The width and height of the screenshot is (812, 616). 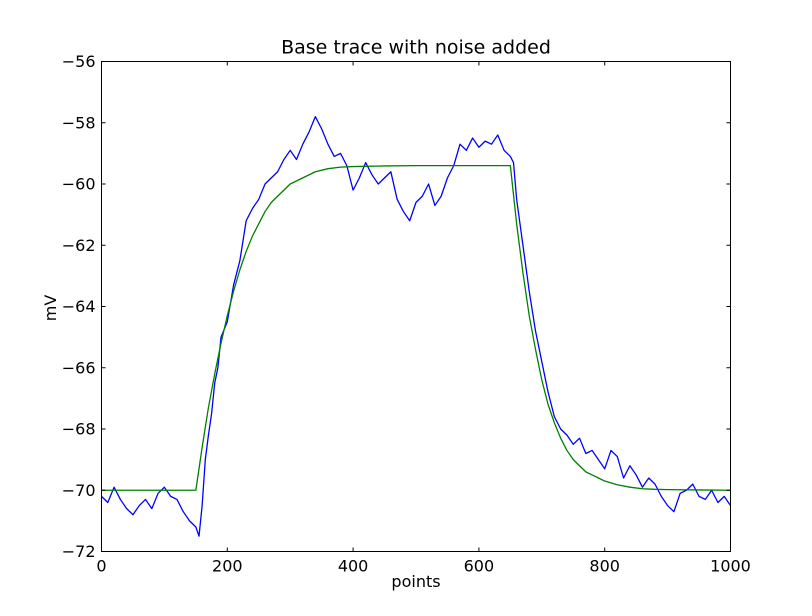 I want to click on y-tick-label: −62, so click(x=79, y=245).